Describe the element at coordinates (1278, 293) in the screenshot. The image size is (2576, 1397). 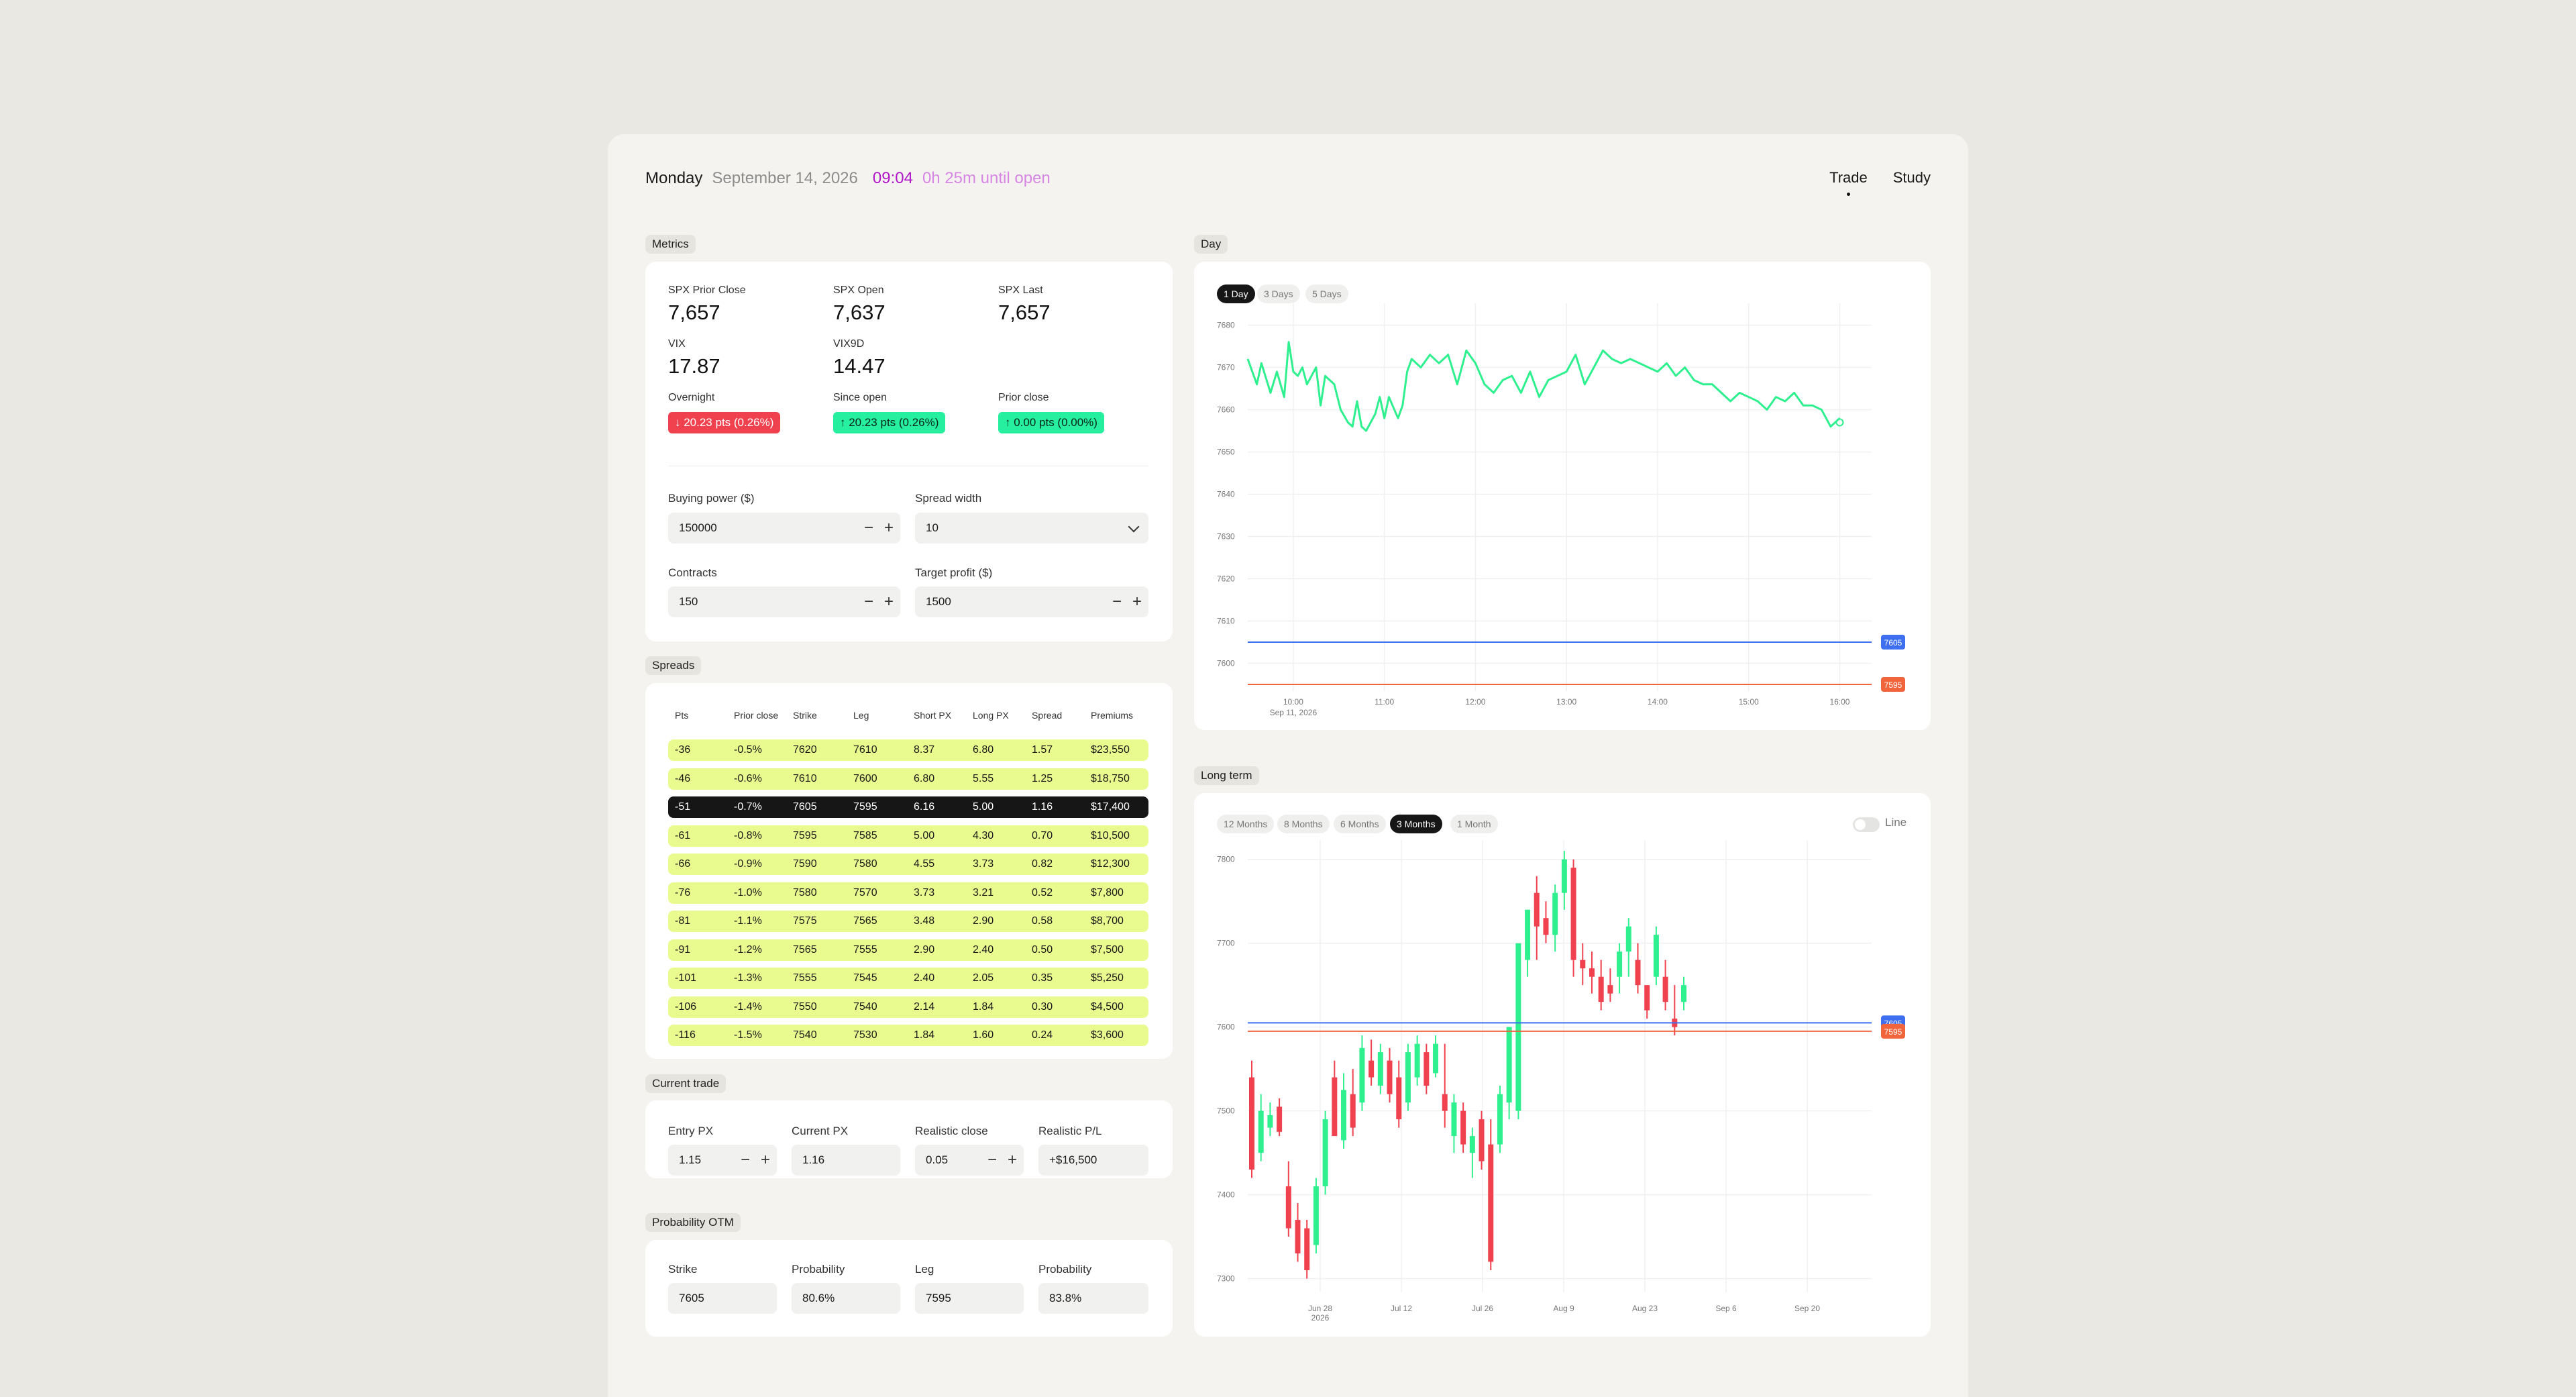
I see `range-3-days: 3 Days` at that location.